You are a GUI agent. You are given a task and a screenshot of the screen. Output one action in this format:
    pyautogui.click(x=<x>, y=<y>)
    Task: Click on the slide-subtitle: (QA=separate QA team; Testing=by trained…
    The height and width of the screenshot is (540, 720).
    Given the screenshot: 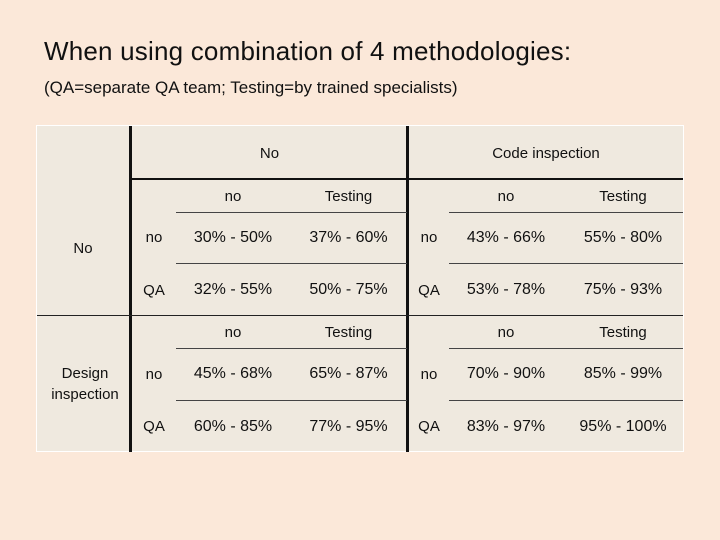 What is the action you would take?
    pyautogui.click(x=251, y=87)
    